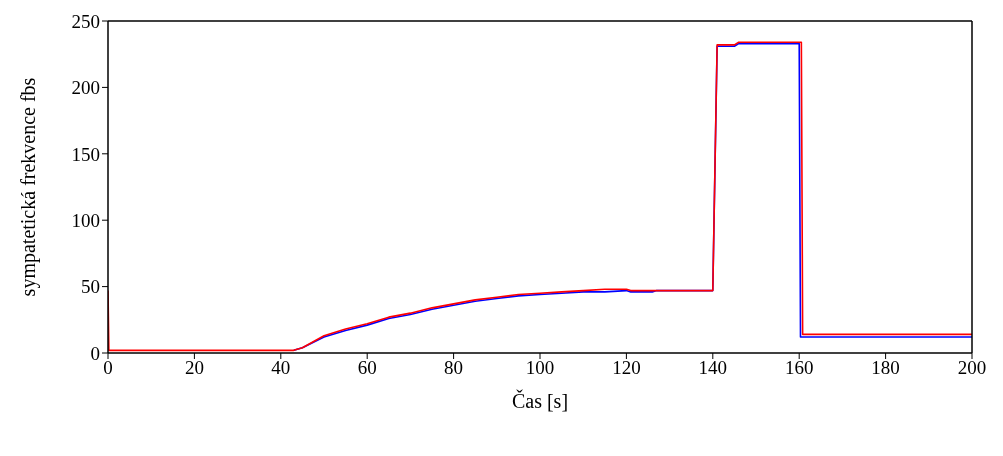 The height and width of the screenshot is (456, 1003). Describe the element at coordinates (95, 353) in the screenshot. I see `y-tick-label: 0` at that location.